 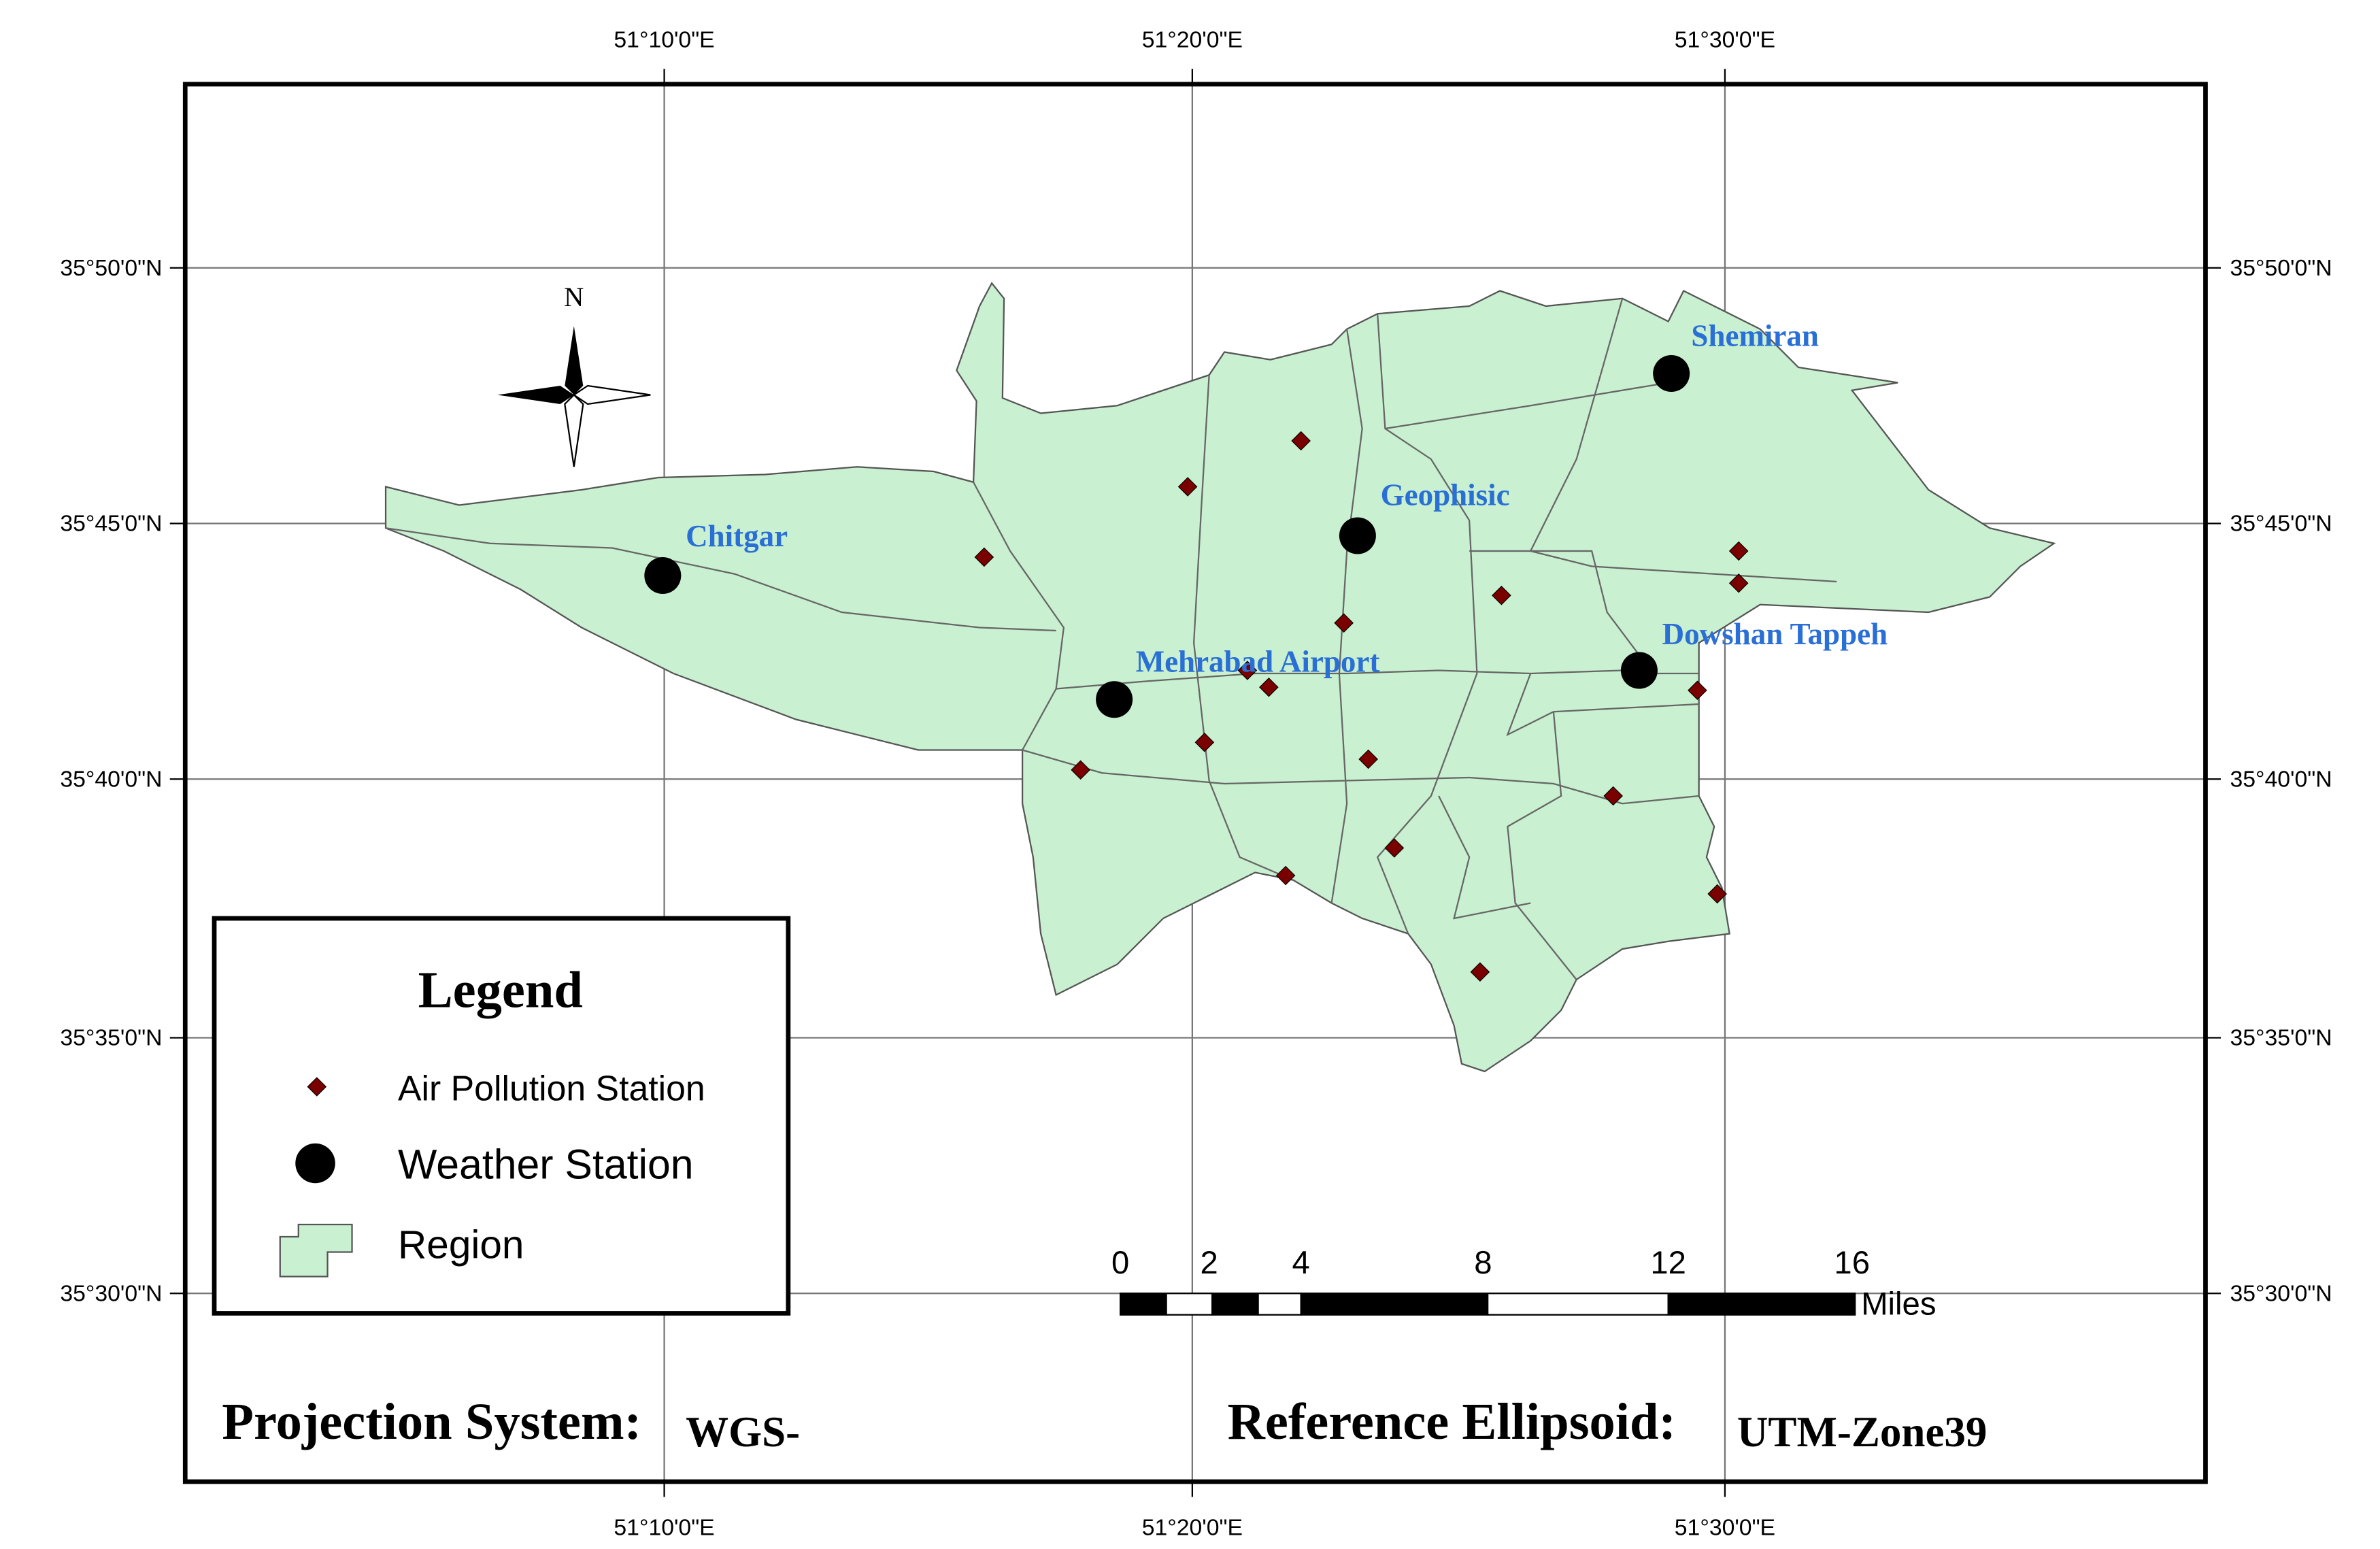 I want to click on scale-unit: Miles, so click(x=1899, y=1304).